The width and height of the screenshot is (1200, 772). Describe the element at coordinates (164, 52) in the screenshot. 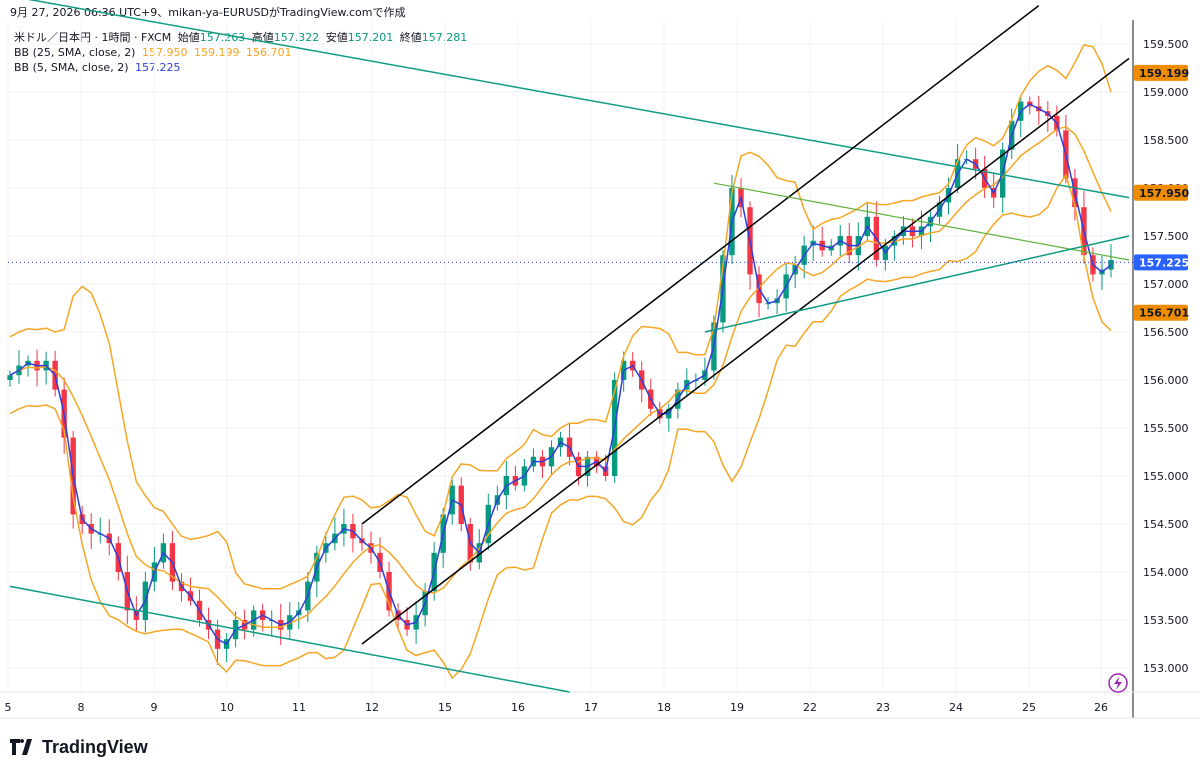

I see `bb25-mid-value: 157.950` at that location.